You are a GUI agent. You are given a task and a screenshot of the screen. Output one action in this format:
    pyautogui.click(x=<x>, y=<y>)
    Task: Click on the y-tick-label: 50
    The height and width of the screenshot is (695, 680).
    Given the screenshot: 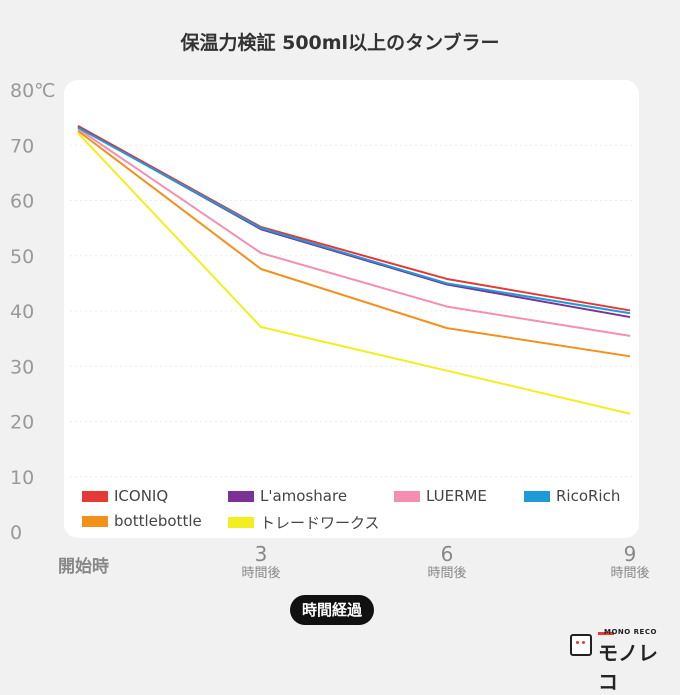 What is the action you would take?
    pyautogui.click(x=22, y=257)
    